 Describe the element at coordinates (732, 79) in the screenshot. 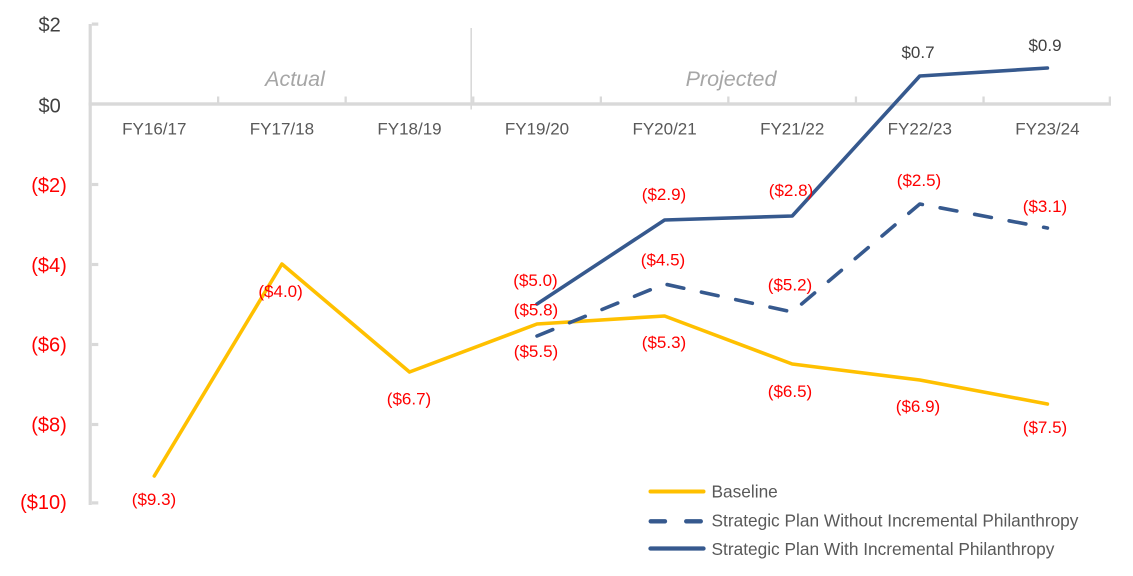

I see `svg-text: Projected` at that location.